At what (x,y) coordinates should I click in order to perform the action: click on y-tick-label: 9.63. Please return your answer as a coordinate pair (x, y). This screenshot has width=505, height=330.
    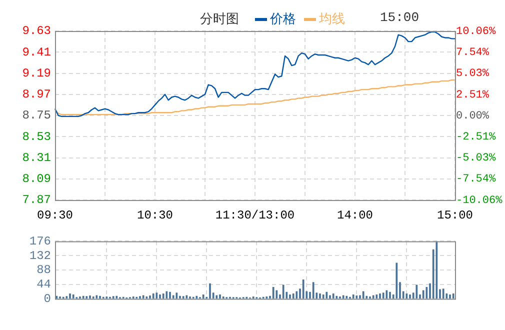
    Looking at the image, I should click on (36, 31).